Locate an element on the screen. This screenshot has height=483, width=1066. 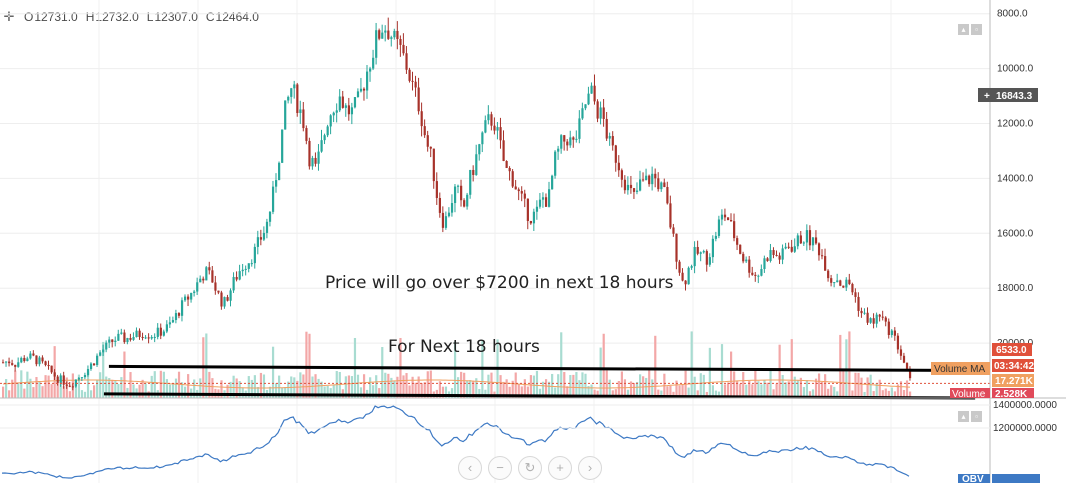
obv-axis: 1400000.0000 1200000.0000 is located at coordinates (528, 417).